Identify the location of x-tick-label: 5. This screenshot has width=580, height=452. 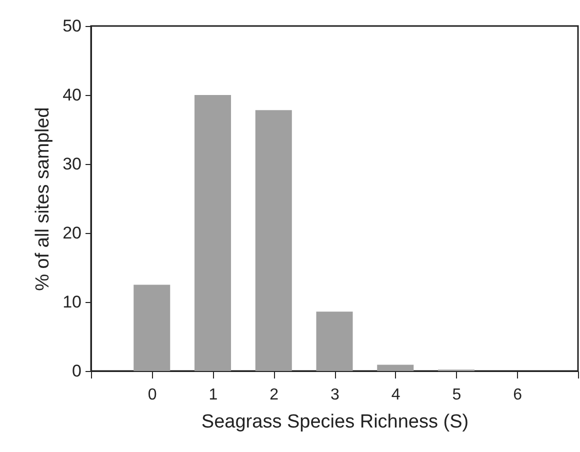
(457, 395).